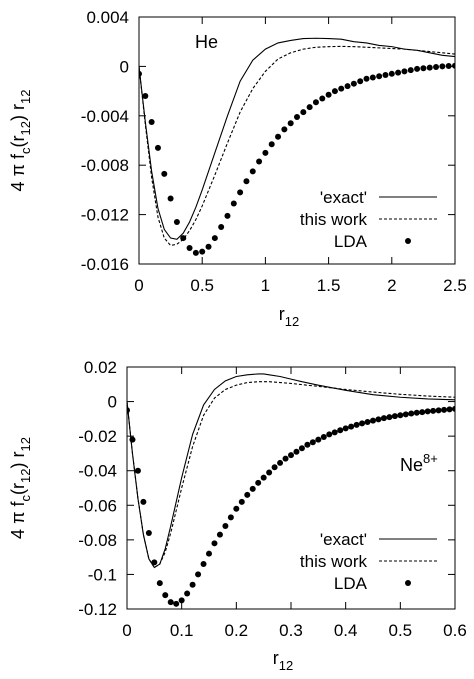 Image resolution: width=474 pixels, height=679 pixels. I want to click on x-tick-label: 2, so click(391, 285).